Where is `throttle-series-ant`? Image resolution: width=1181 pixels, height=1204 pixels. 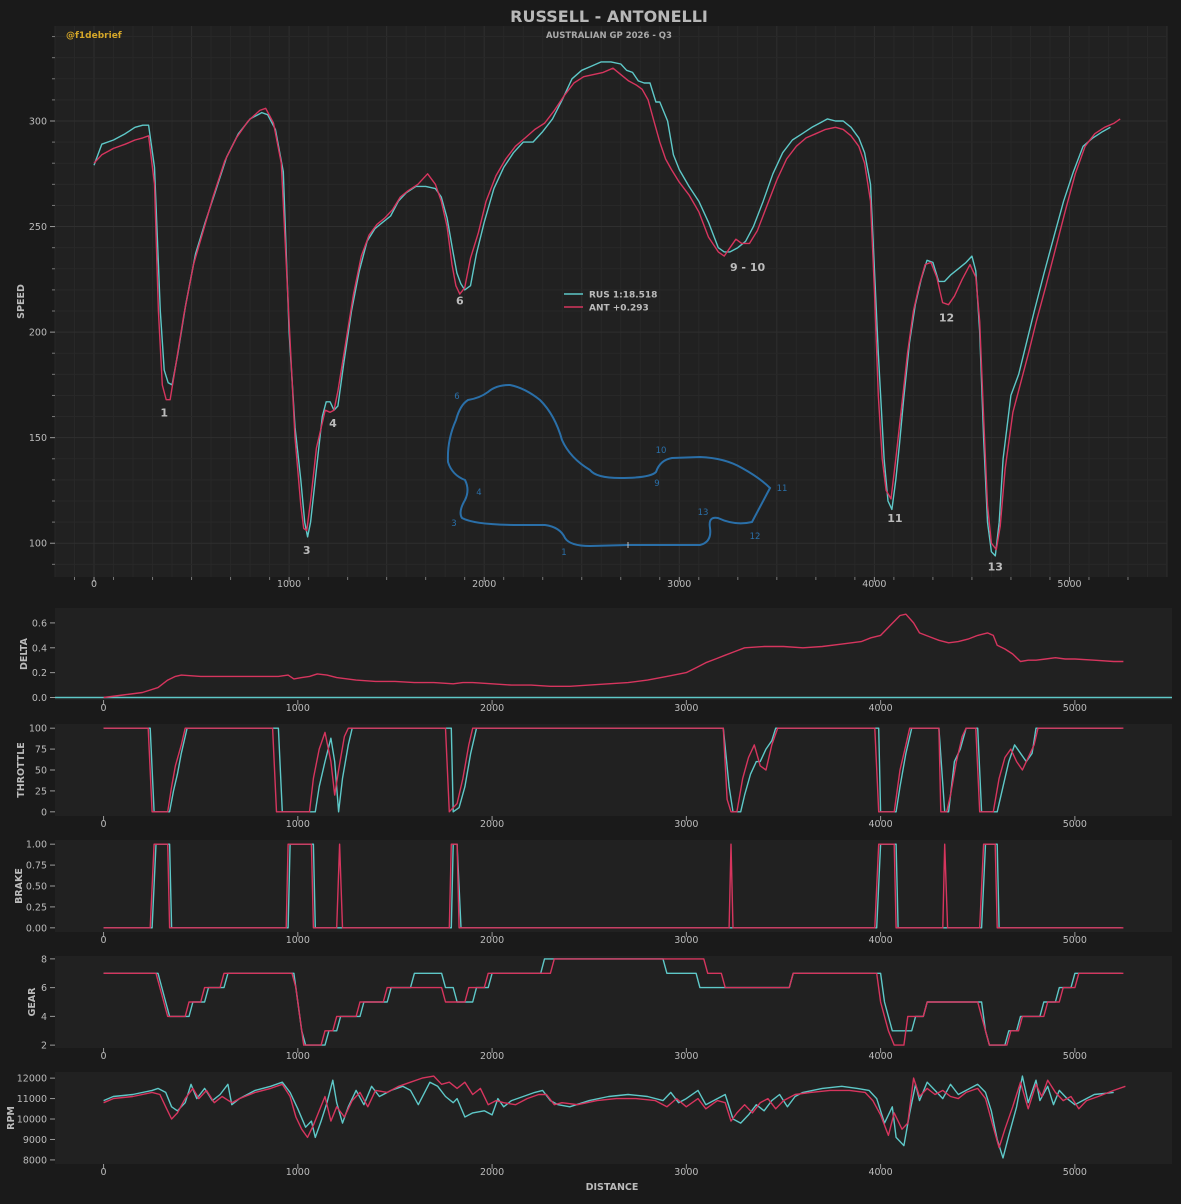
throttle-series-ant is located at coordinates (613, 770).